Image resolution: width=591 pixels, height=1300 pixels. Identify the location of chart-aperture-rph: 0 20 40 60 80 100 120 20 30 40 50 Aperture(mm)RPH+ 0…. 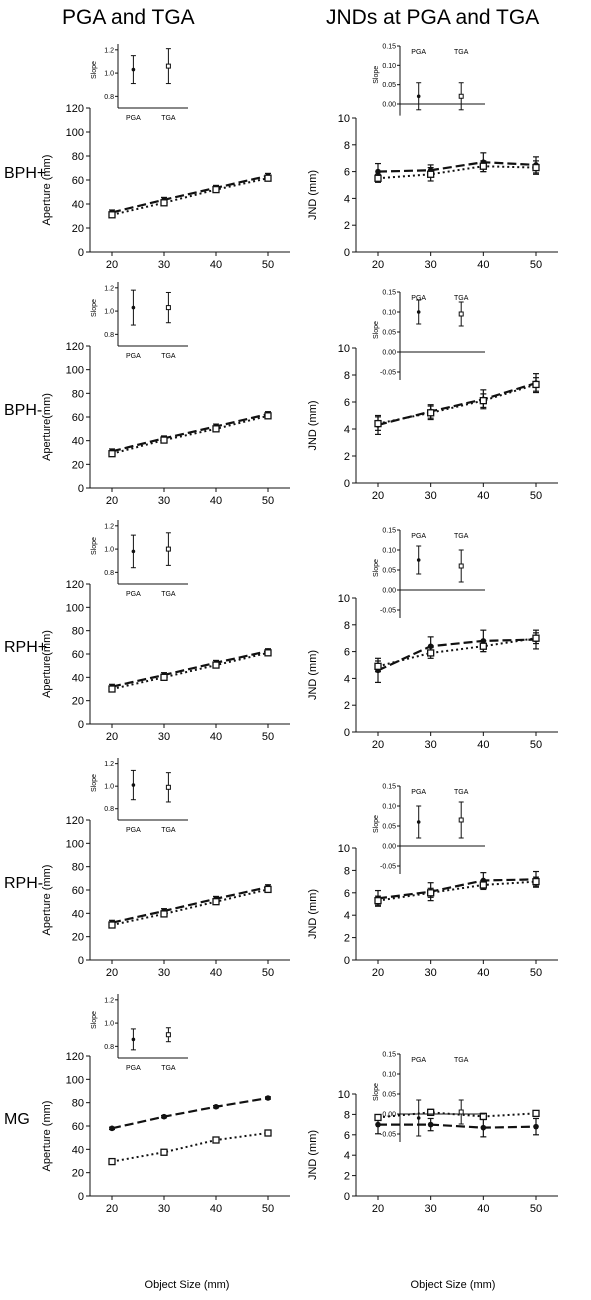
(147, 631).